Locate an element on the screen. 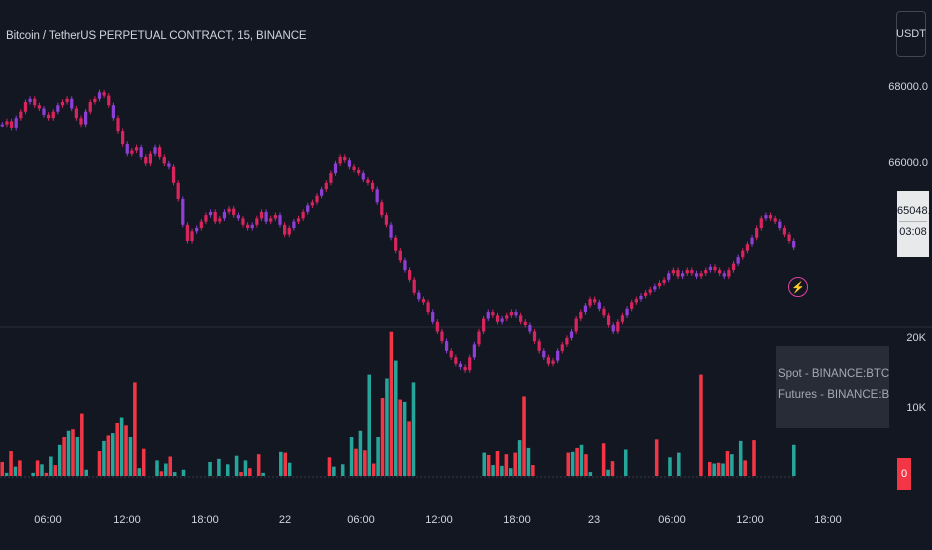 The image size is (932, 550). last-price-divider is located at coordinates (913, 221).